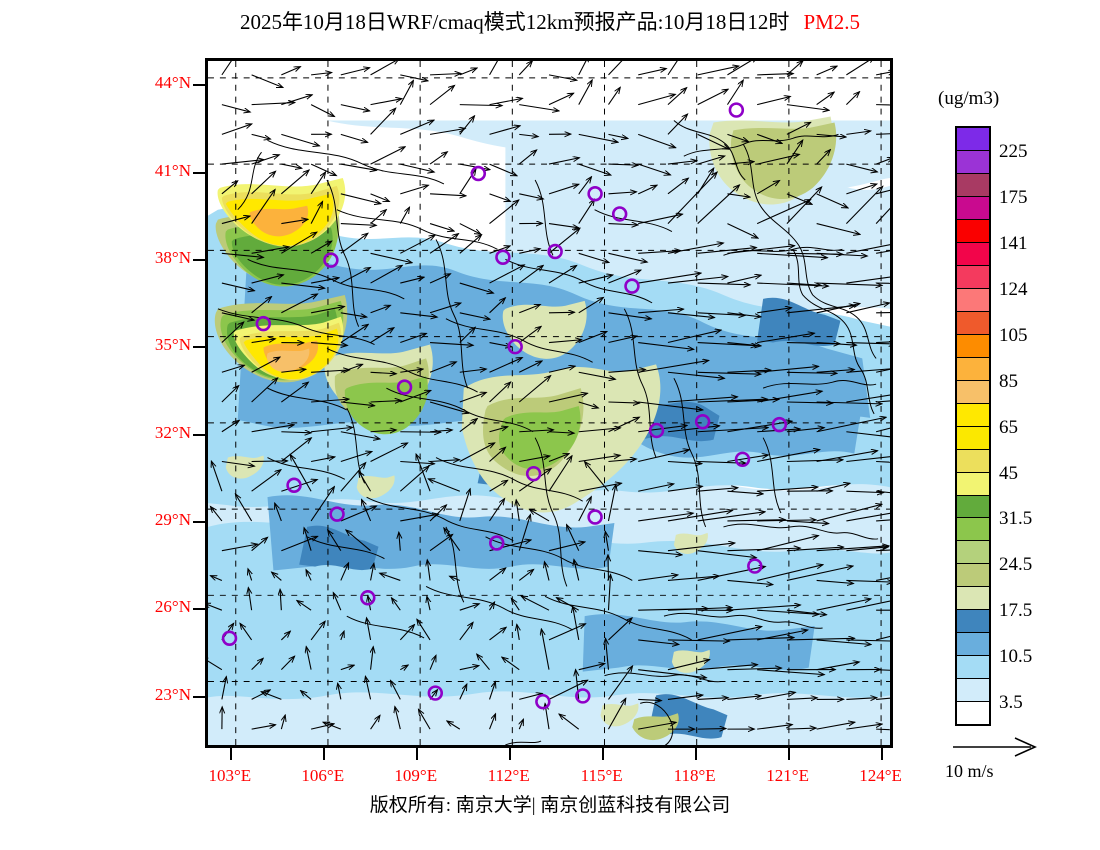 The width and height of the screenshot is (1100, 850). What do you see at coordinates (992, 145) in the screenshot?
I see `colorbar-cell-0: 225` at bounding box center [992, 145].